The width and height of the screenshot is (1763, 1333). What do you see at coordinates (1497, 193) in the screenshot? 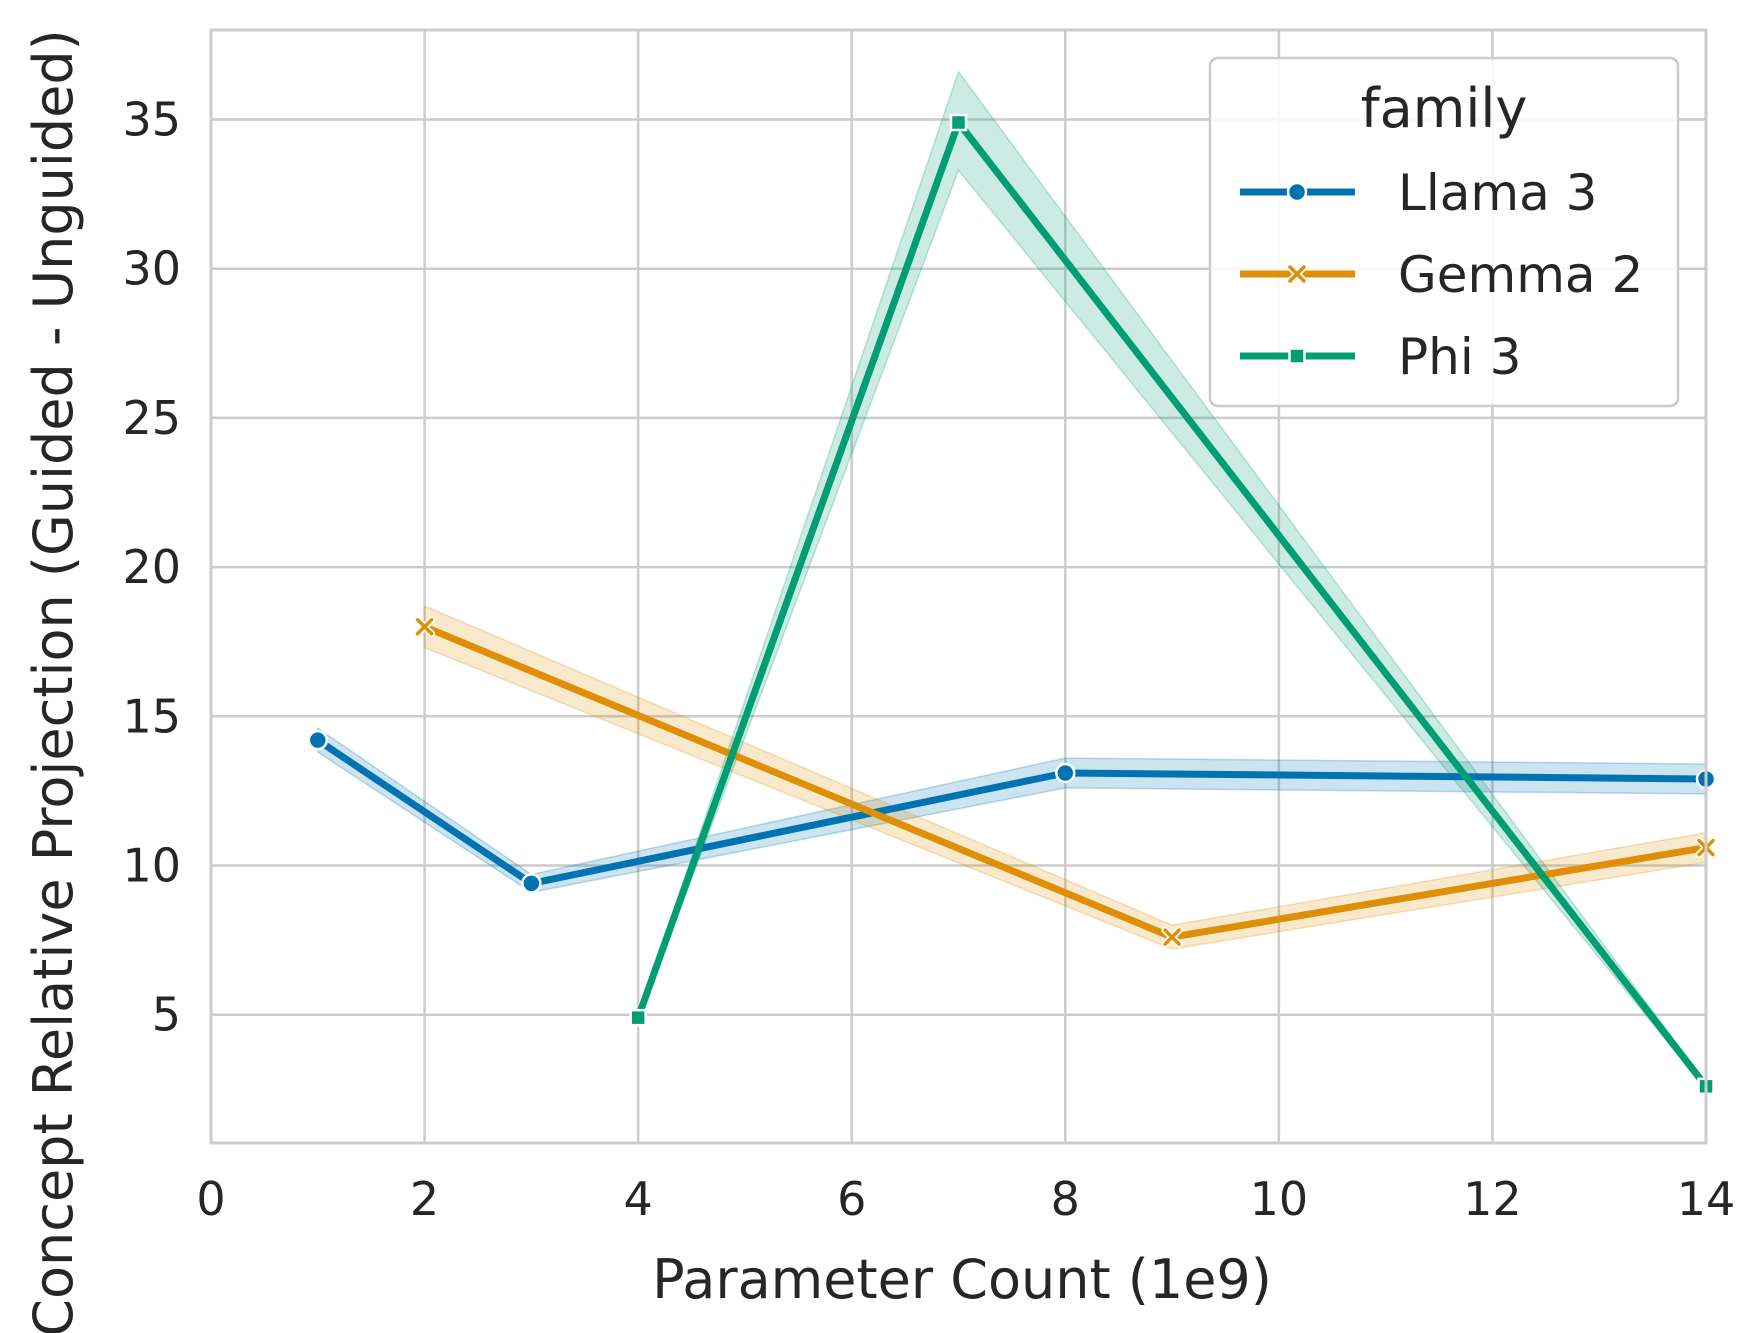
I see `legend-label: Llama 3` at bounding box center [1497, 193].